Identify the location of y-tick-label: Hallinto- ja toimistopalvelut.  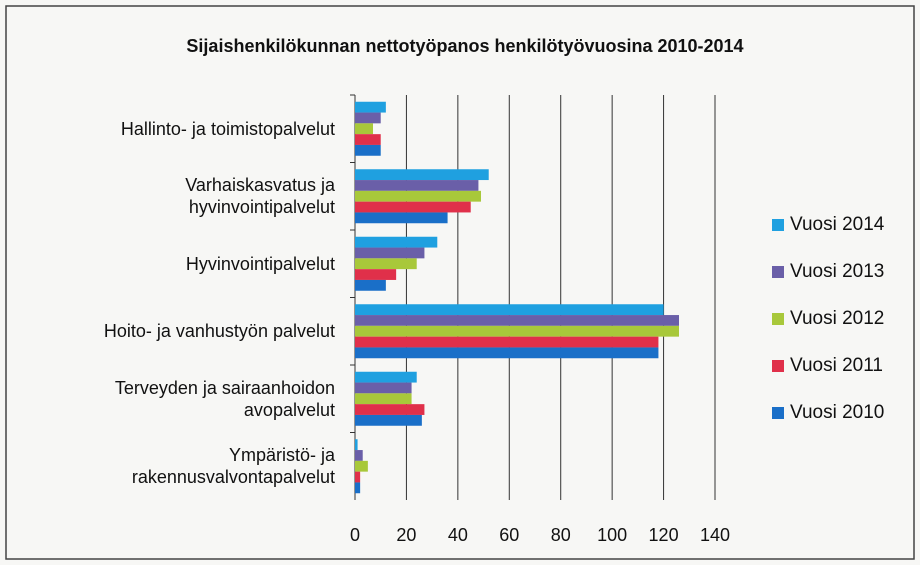
(227, 128).